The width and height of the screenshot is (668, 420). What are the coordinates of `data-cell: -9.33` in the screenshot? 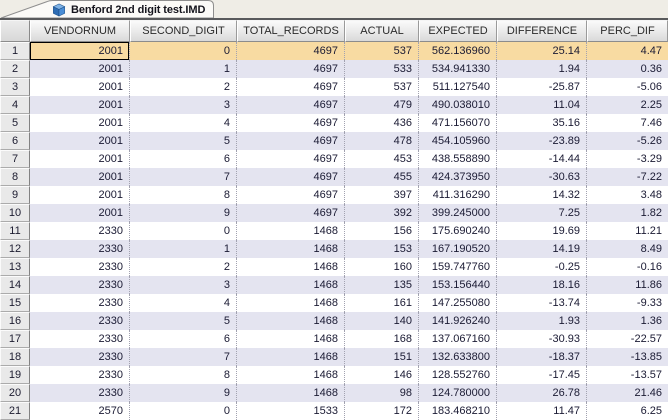 It's located at (627, 303).